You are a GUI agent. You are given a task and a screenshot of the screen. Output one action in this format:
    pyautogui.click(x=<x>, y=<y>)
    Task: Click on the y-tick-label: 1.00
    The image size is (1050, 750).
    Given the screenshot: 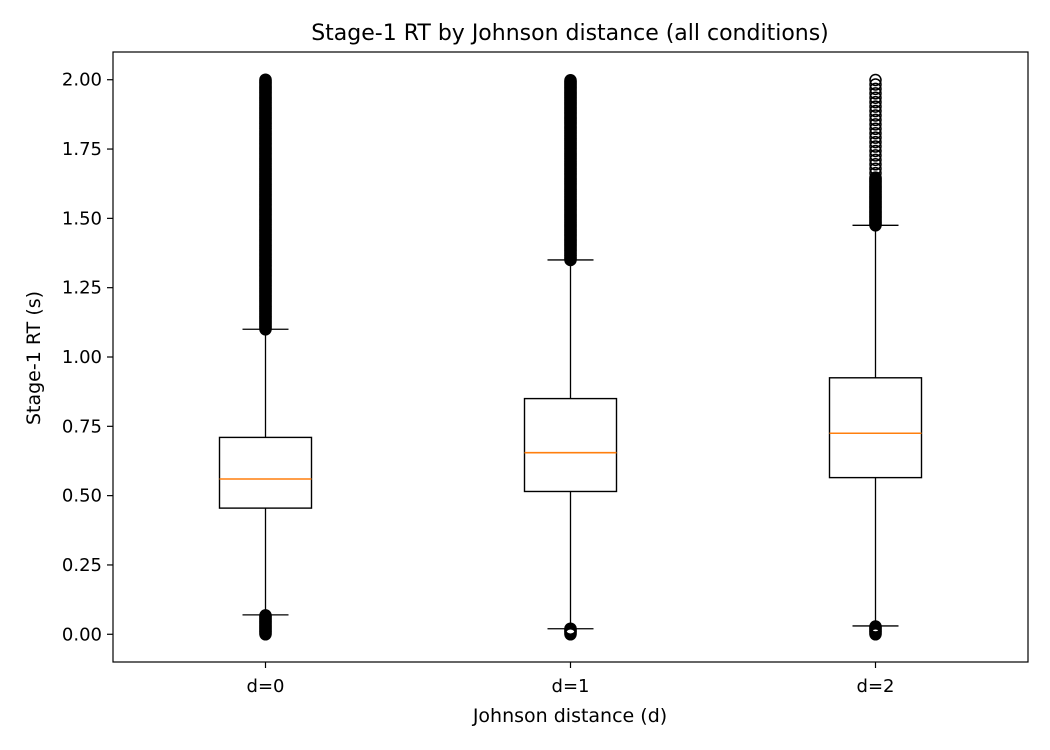 What is the action you would take?
    pyautogui.click(x=82, y=357)
    